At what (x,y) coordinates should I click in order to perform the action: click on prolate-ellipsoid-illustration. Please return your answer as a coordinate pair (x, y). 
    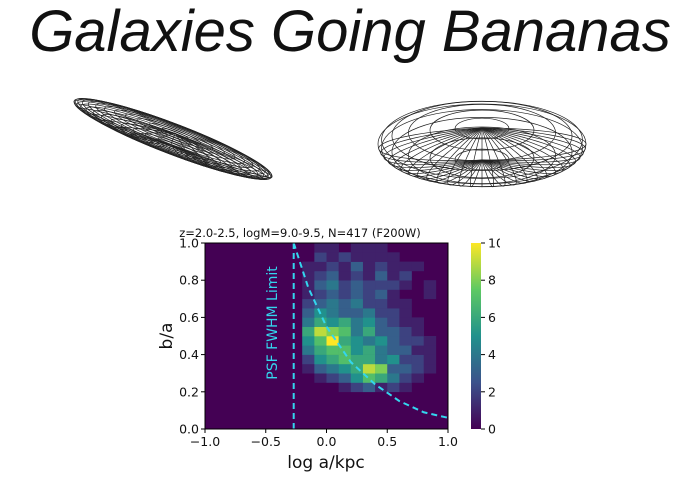
    Looking at the image, I should click on (173, 139).